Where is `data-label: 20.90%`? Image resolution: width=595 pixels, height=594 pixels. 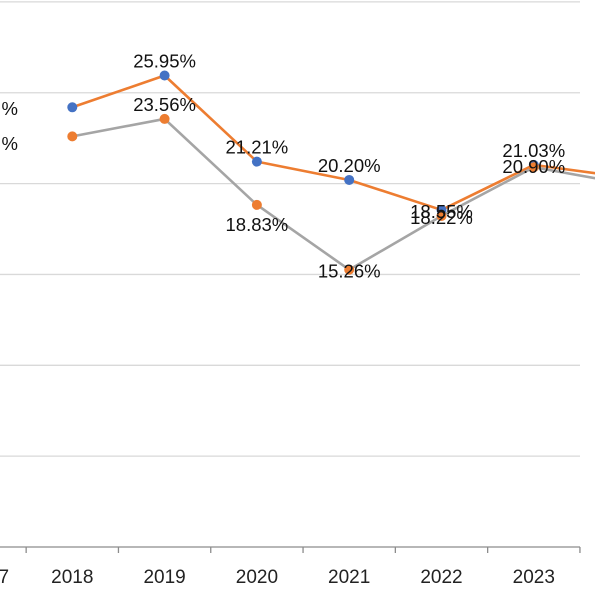
data-label: 20.90% is located at coordinates (533, 166).